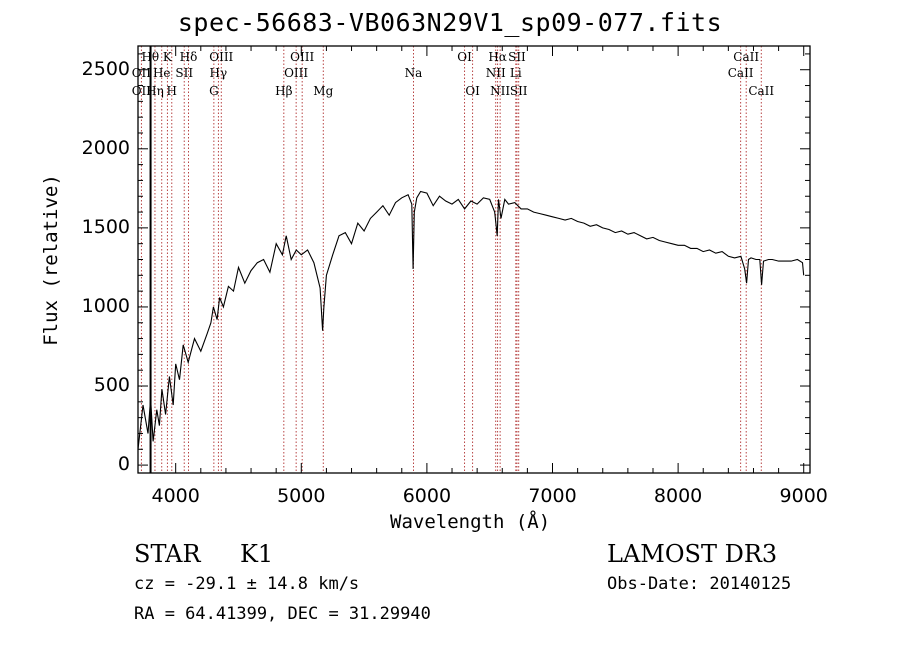  Describe the element at coordinates (111, 385) in the screenshot. I see `y-tick-label-1: 500` at that location.